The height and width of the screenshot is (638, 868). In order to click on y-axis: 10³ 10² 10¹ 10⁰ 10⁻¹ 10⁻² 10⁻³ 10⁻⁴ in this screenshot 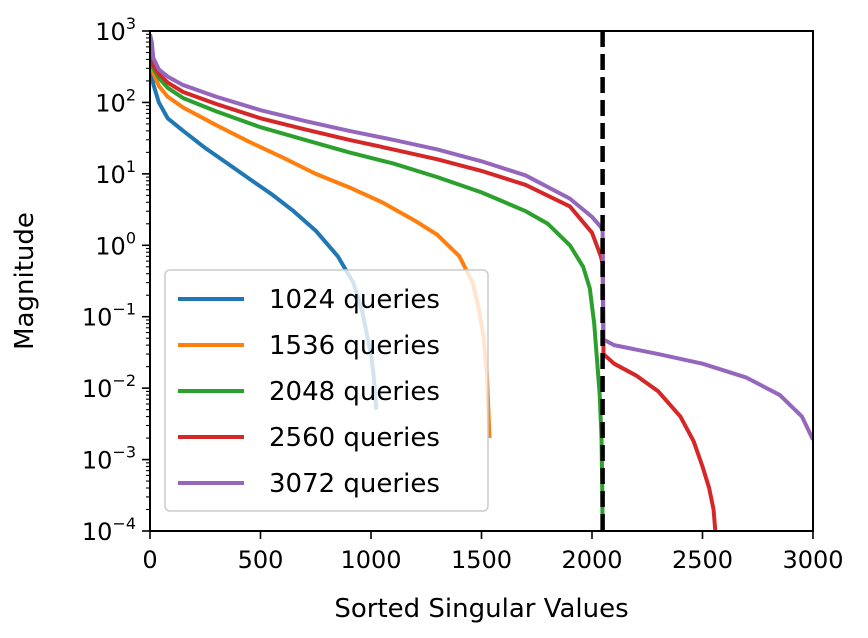, I will do `click(116, 280)`.